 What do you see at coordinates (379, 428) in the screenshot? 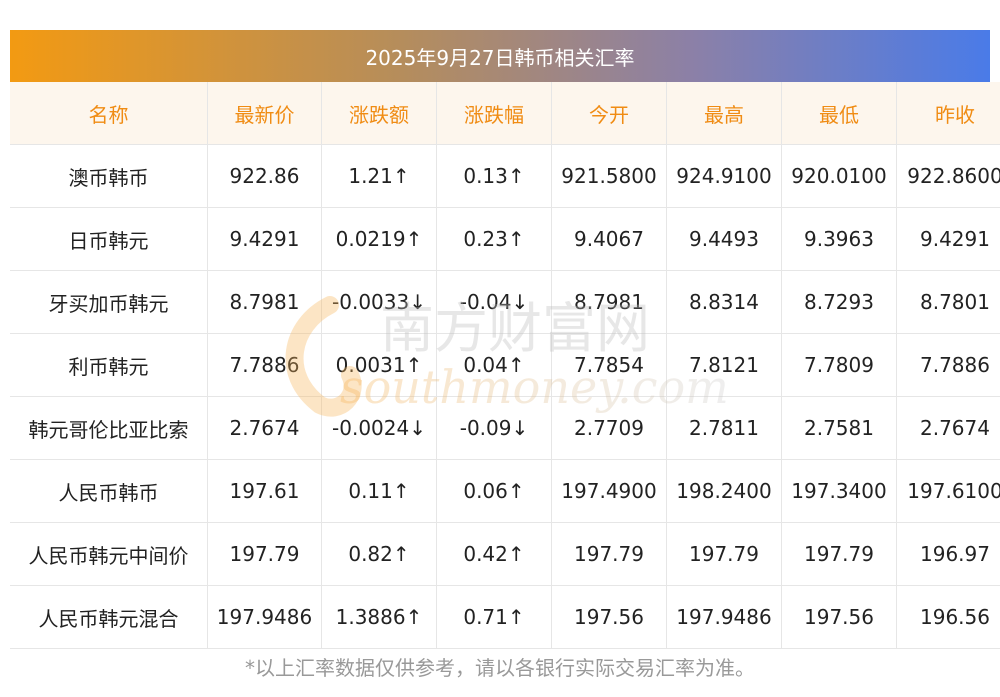
I see `cell-change: -0.0024↓` at bounding box center [379, 428].